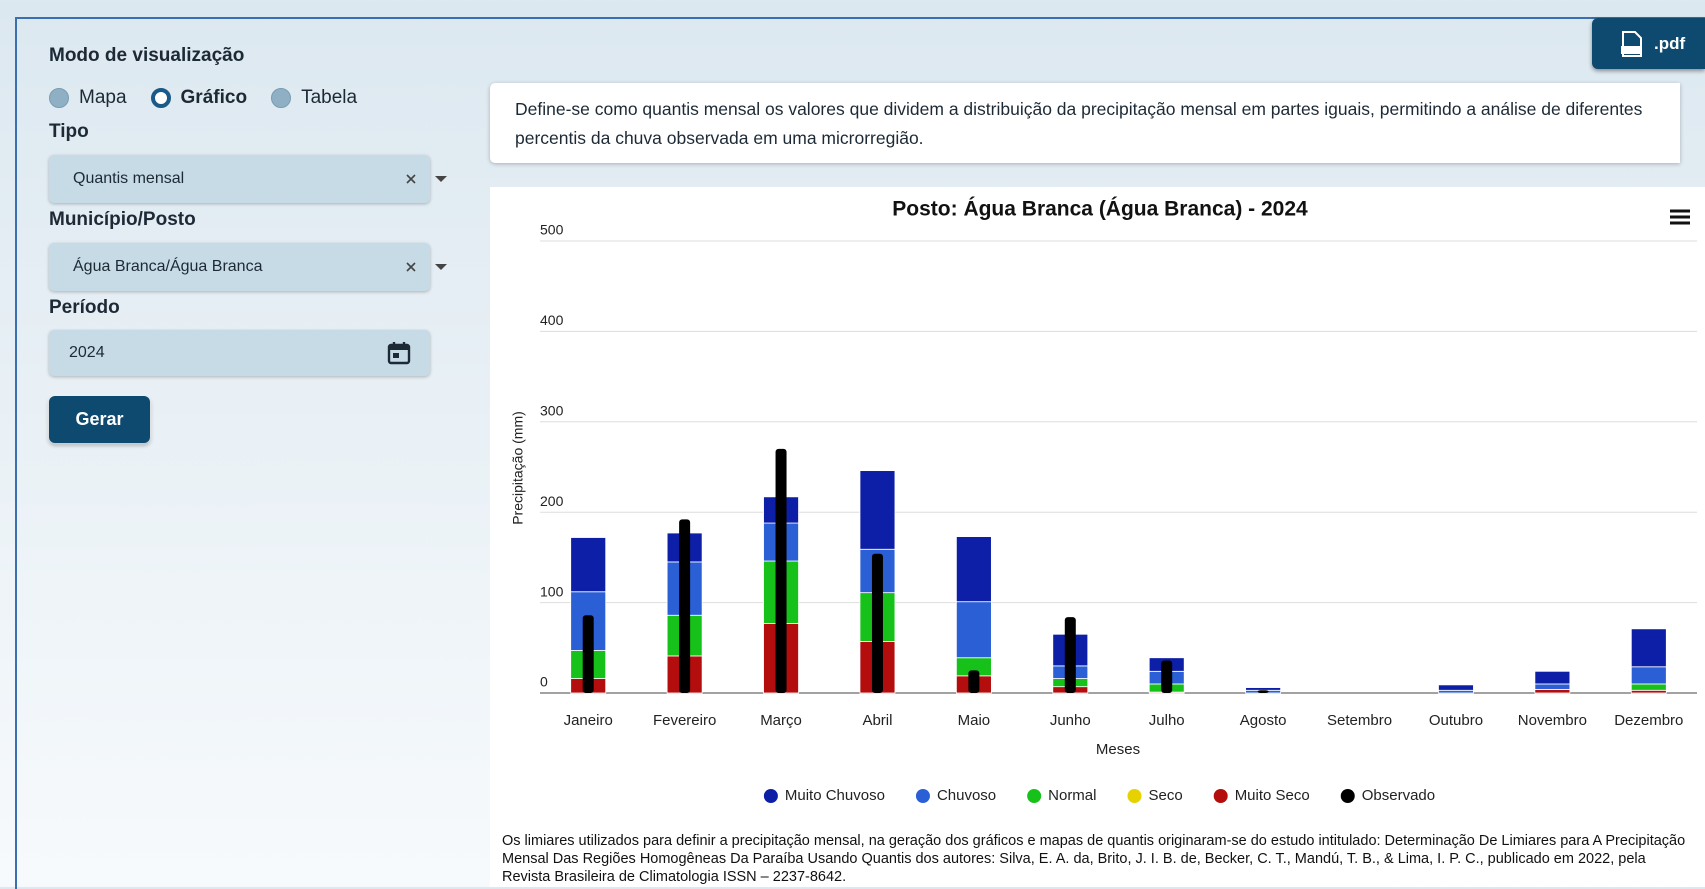  What do you see at coordinates (835, 795) in the screenshot?
I see `legend-label: Muito Chuvoso` at bounding box center [835, 795].